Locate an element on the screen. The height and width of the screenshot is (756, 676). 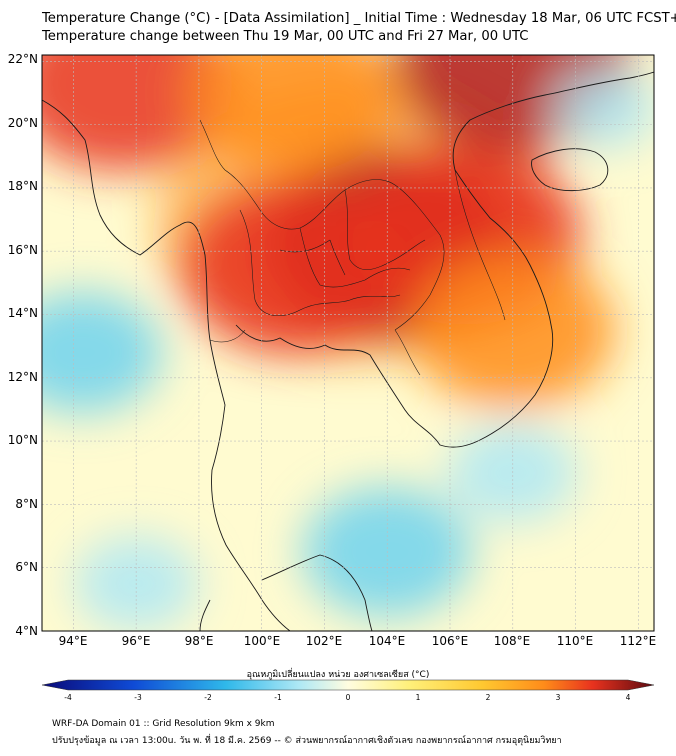
lat-label: 16°N is located at coordinates (23, 250).